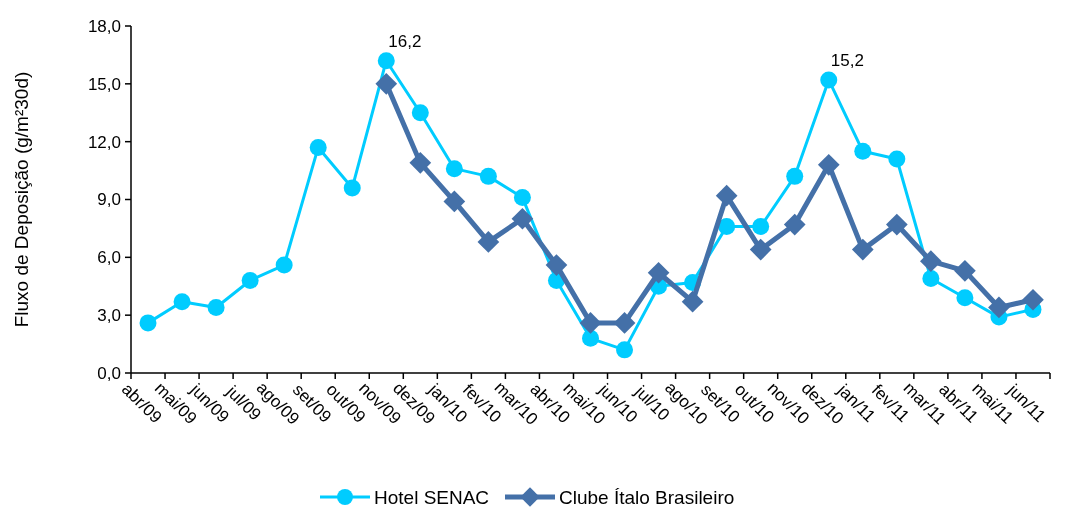 This screenshot has width=1080, height=511. I want to click on y-tick-label: 3,0, so click(109, 316).